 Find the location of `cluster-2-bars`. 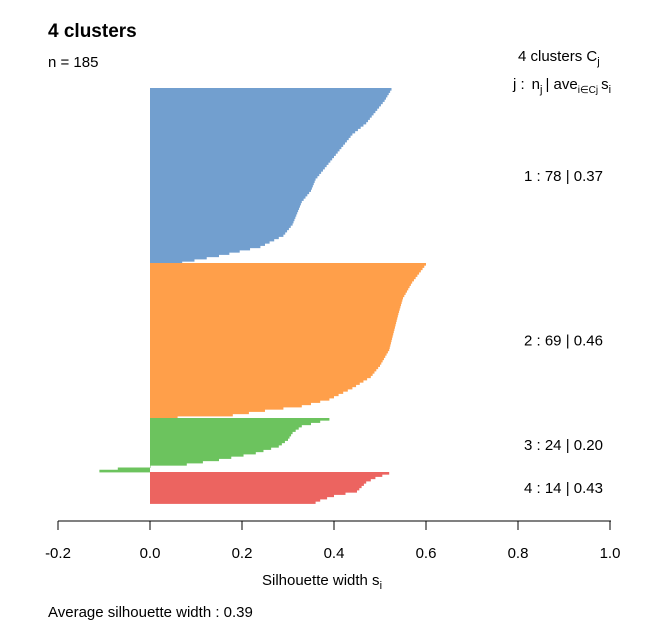

cluster-2-bars is located at coordinates (288, 341).